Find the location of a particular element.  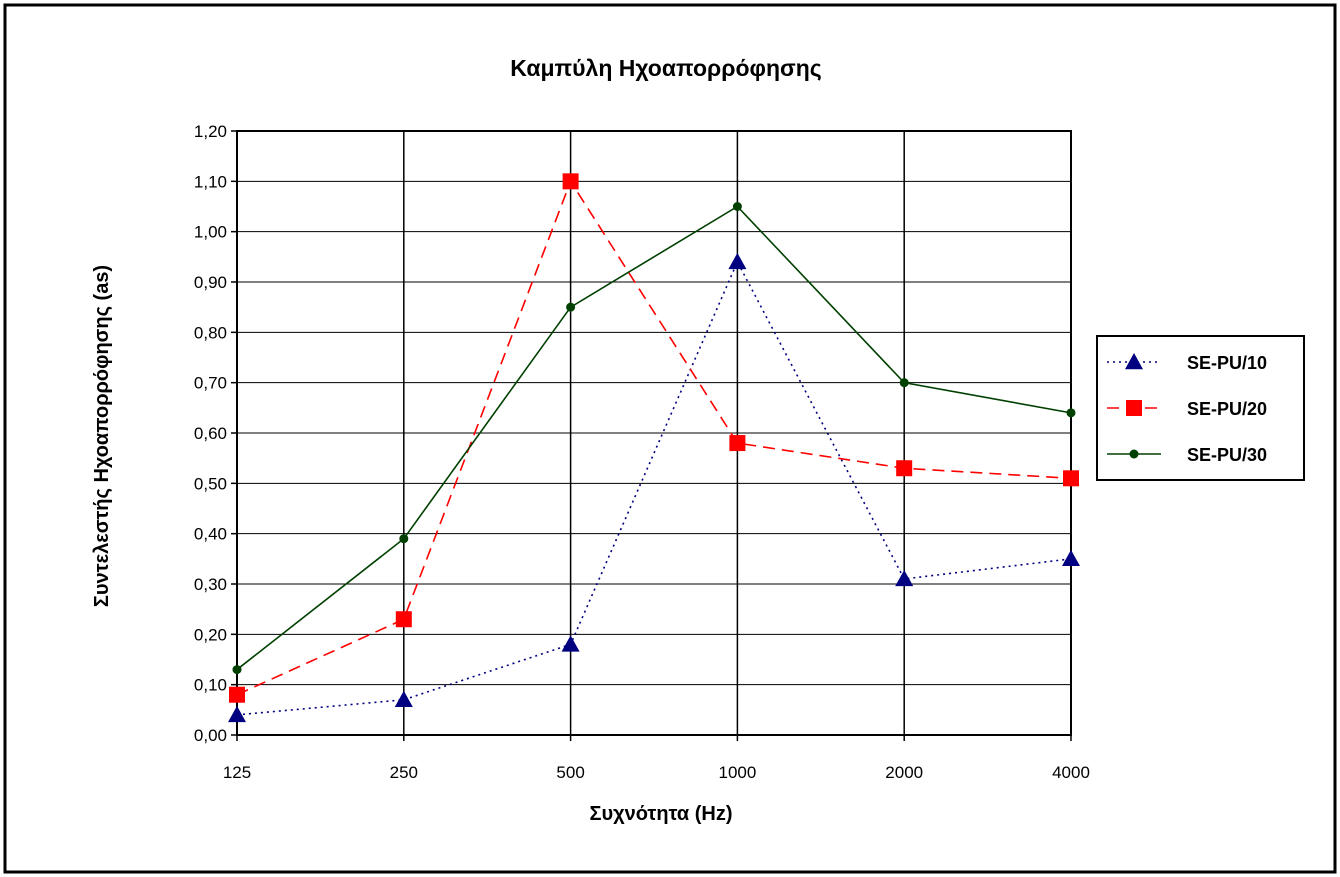

legend-label: SE-PU/20 is located at coordinates (1227, 409).